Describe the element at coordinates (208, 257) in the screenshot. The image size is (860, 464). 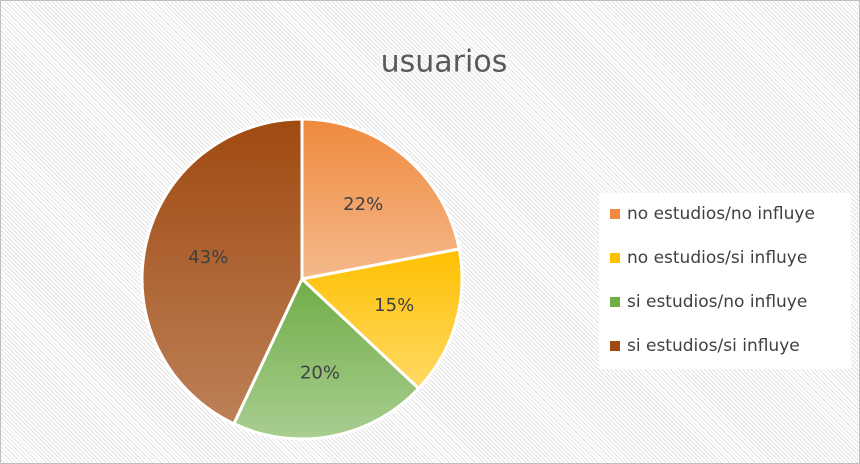
I see `data-label: 43%` at that location.